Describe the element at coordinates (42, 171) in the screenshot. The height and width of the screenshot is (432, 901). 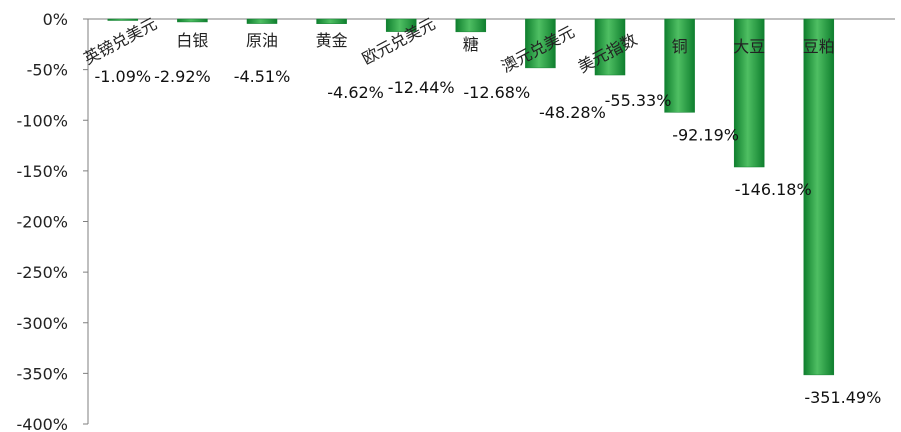
I see `y-tick-label: -150%` at that location.